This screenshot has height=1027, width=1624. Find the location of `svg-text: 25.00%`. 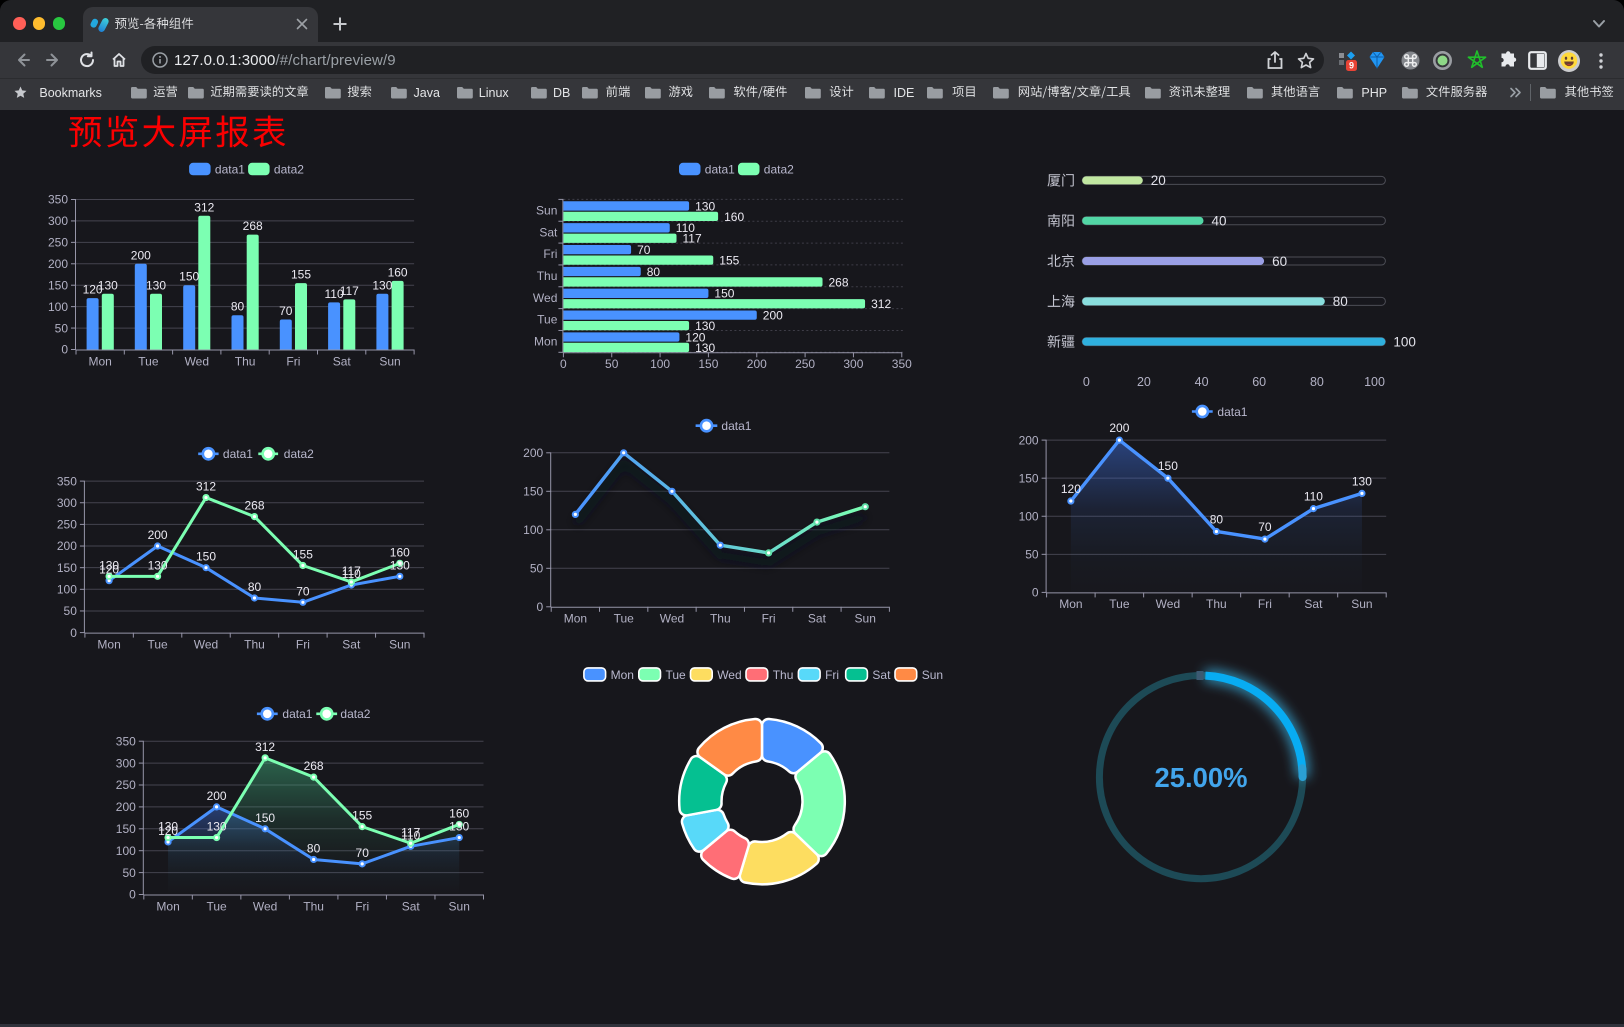

svg-text: 25.00% is located at coordinates (1201, 777).